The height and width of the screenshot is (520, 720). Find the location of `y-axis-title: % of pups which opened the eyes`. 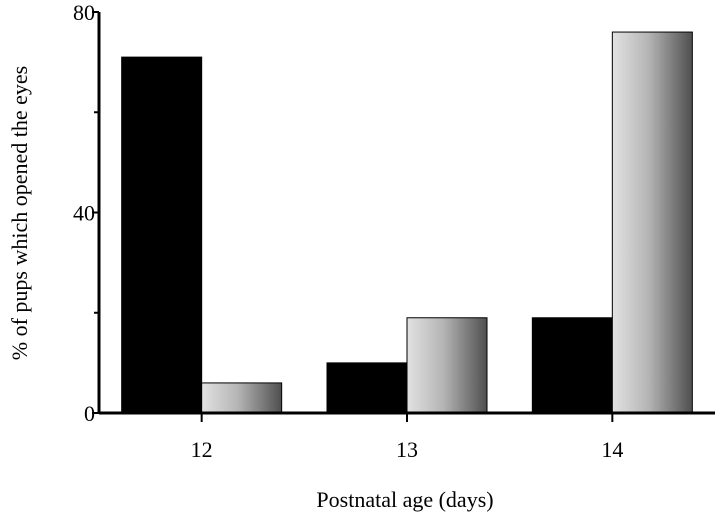

y-axis-title: % of pups which opened the eyes is located at coordinates (19, 213).